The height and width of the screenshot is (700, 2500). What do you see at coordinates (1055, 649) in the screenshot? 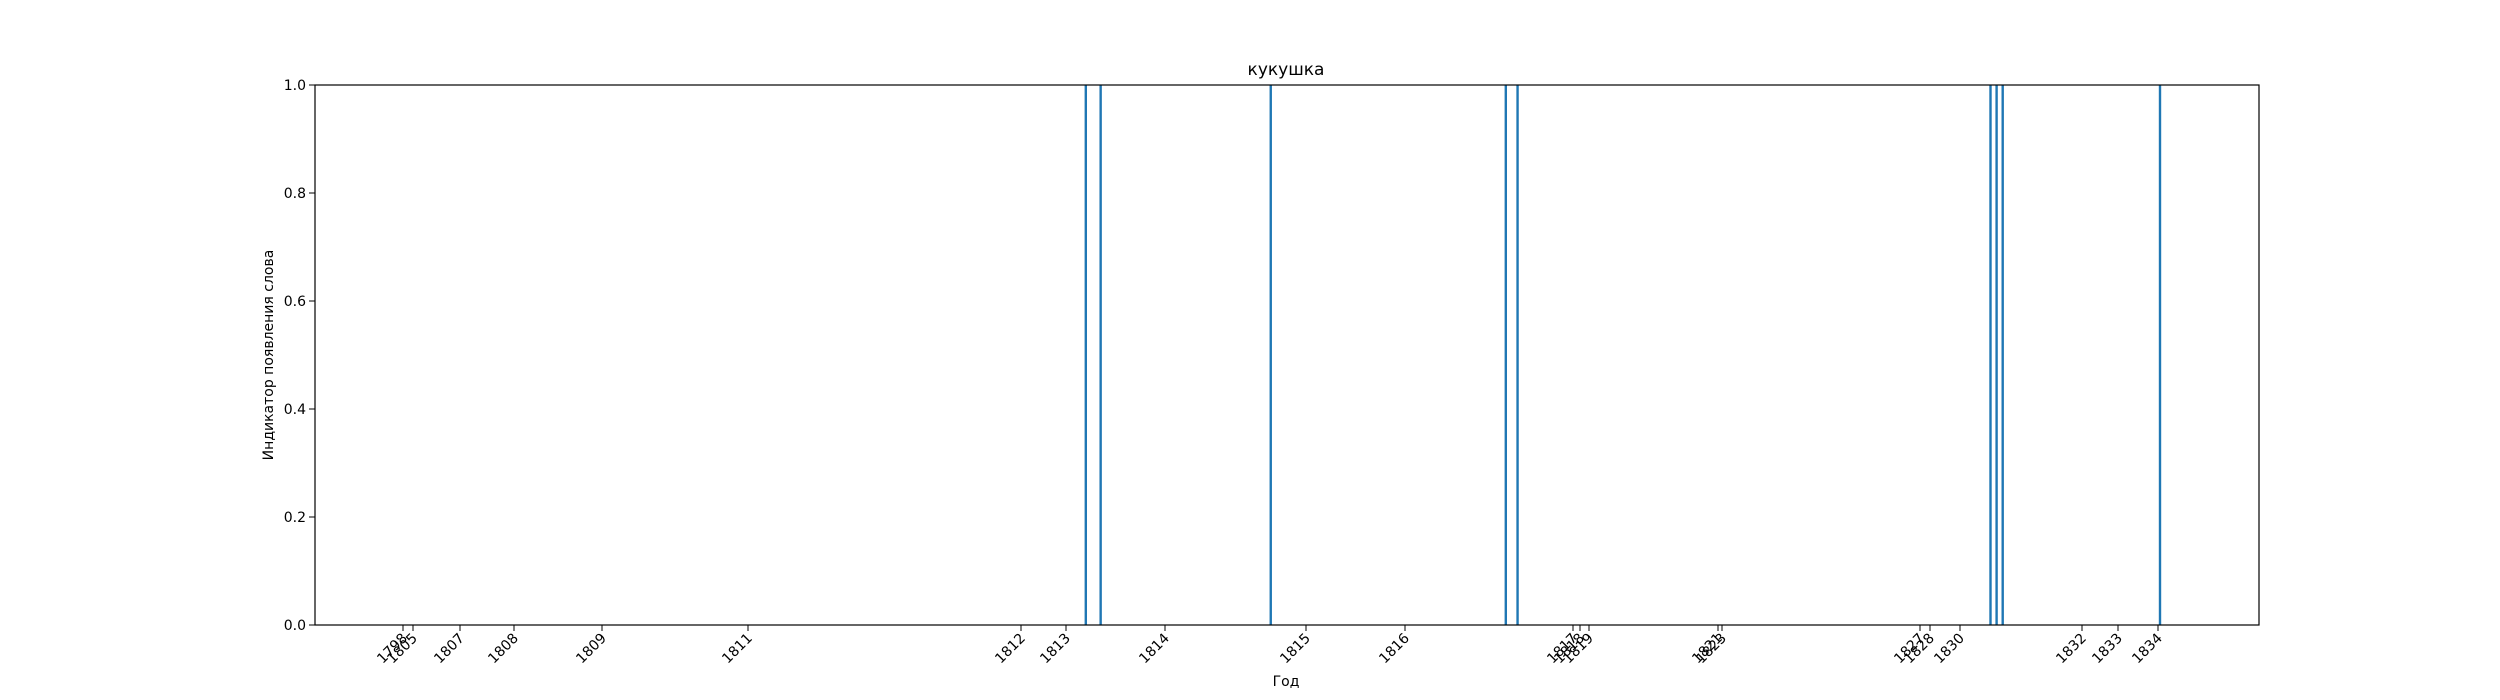
I see `x-tick-label: 1813` at bounding box center [1055, 649].